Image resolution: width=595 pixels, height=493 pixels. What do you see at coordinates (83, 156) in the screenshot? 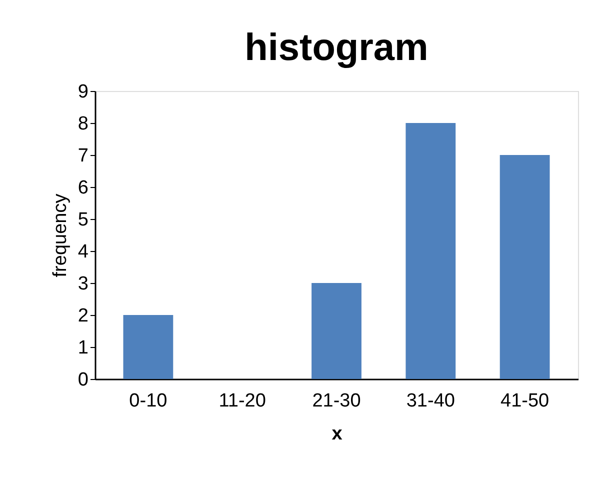
I see `y-tick-label: 7` at bounding box center [83, 156].